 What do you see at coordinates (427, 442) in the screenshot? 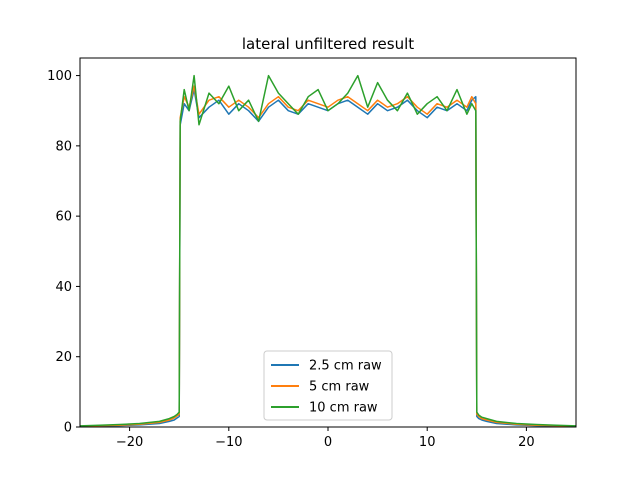
I see `x-tick-label: 10` at bounding box center [427, 442].